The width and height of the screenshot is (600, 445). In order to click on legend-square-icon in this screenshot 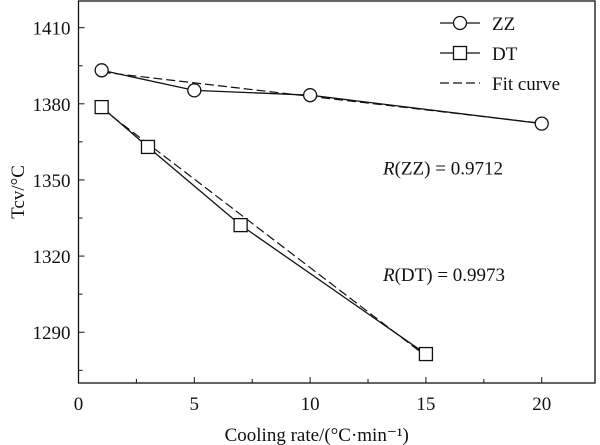, I will do `click(460, 53)`.